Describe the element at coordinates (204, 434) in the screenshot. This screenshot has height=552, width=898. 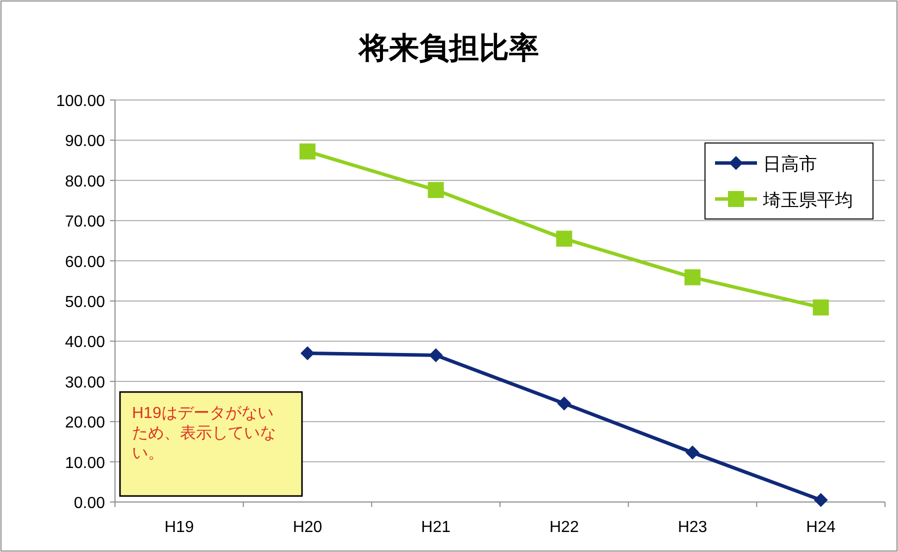
I see `annotation: H19はデータがないため、表示していない。` at that location.